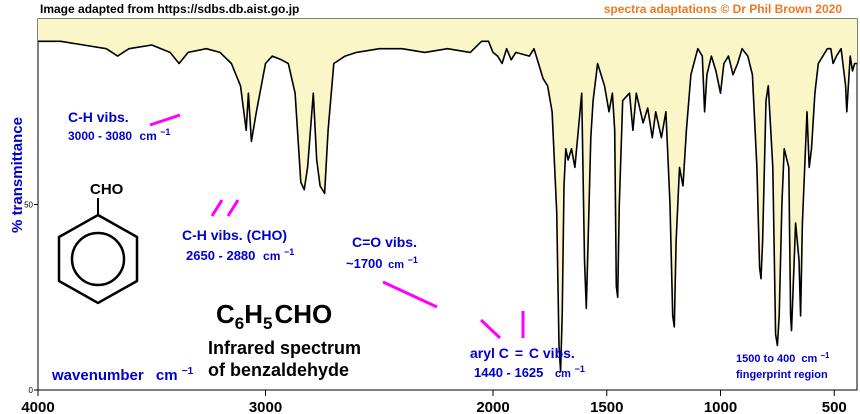 The width and height of the screenshot is (860, 414). I want to click on x-tick-label-500: 500, so click(834, 406).